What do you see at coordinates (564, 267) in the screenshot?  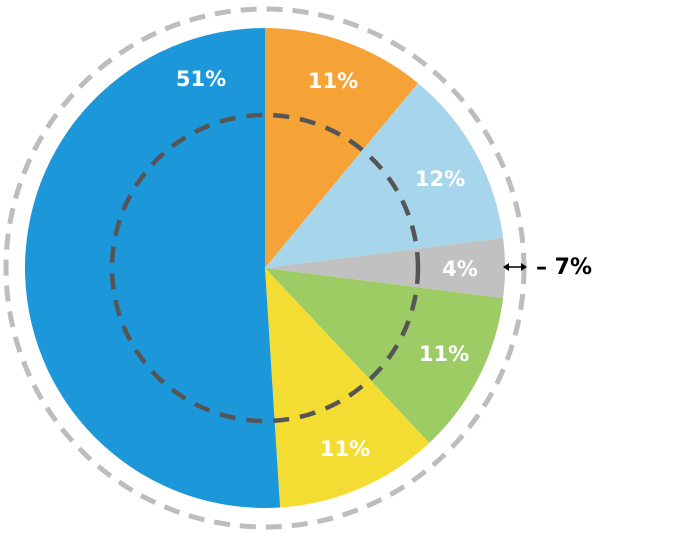 I see `annotation: – 7%` at bounding box center [564, 267].